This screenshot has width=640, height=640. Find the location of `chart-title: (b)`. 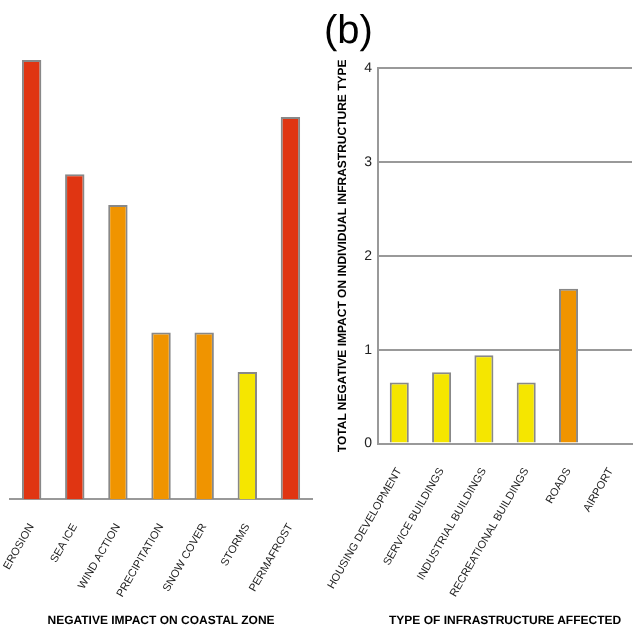

chart-title: (b) is located at coordinates (348, 31).